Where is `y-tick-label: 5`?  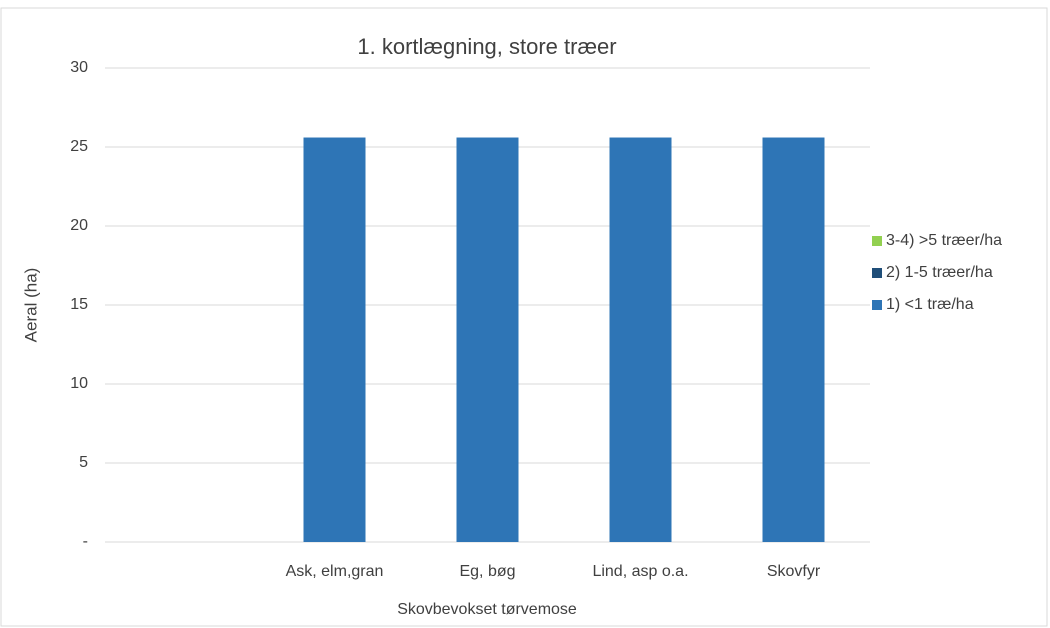 y-tick-label: 5 is located at coordinates (83, 462).